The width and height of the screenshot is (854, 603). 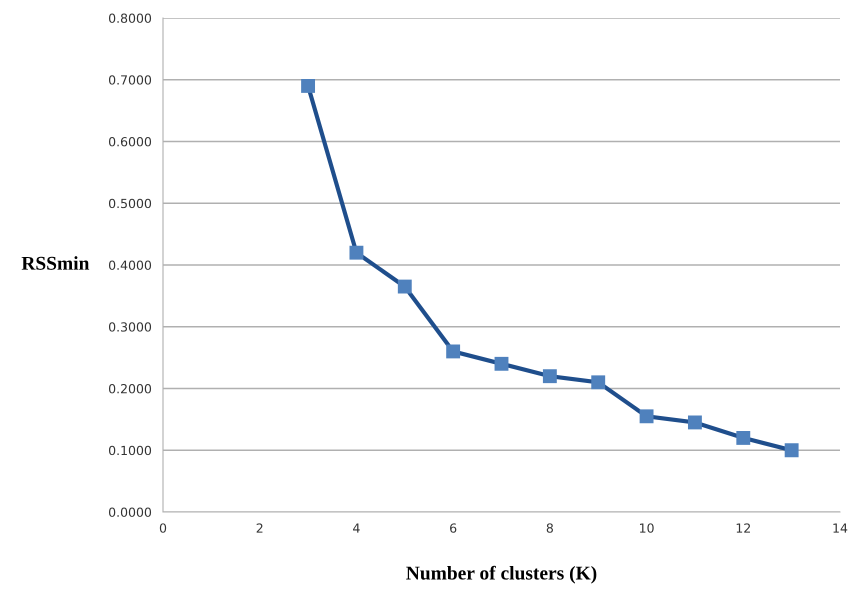 I want to click on x-tick-label: 0, so click(x=163, y=528).